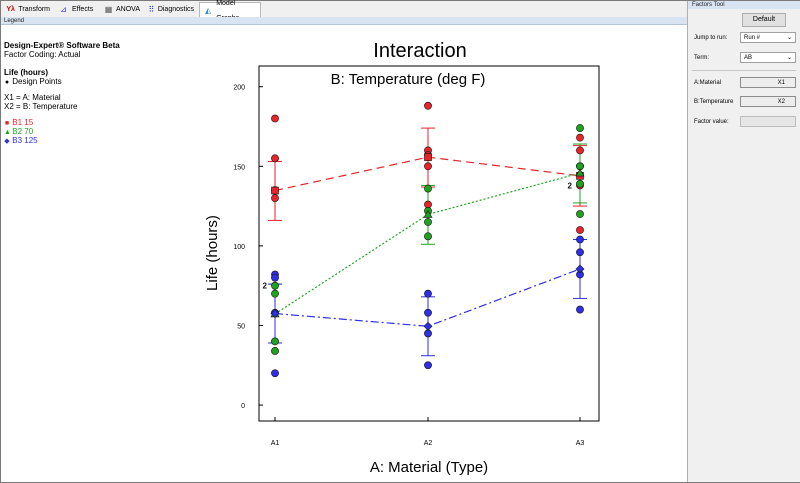 This screenshot has height=483, width=800. Describe the element at coordinates (243, 406) in the screenshot. I see `y-tick-label: 0` at that location.